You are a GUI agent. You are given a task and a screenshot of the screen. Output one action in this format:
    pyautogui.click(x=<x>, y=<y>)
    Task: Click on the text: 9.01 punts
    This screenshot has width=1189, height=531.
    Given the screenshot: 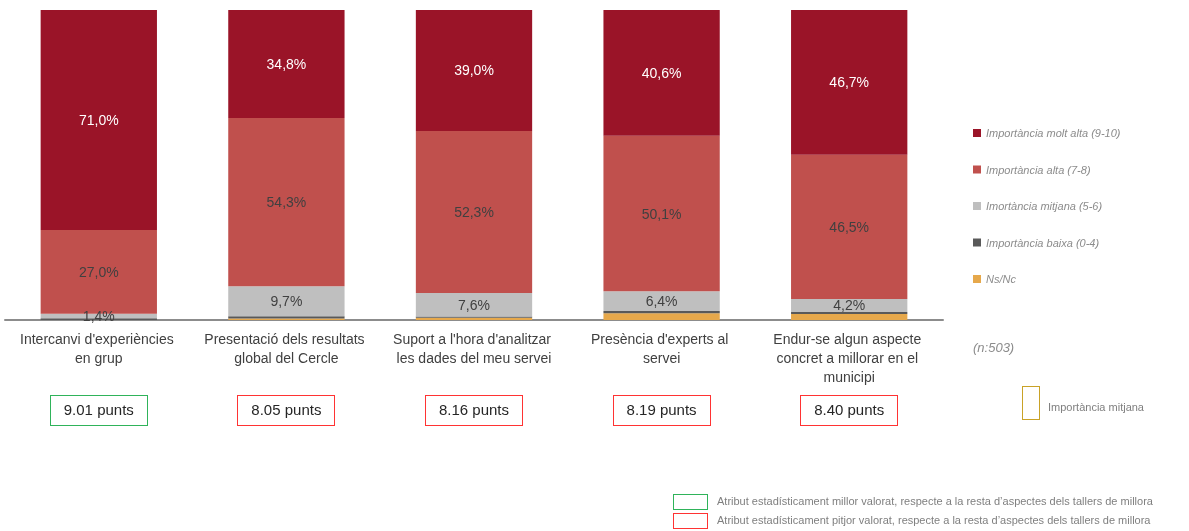 What is the action you would take?
    pyautogui.click(x=98, y=409)
    